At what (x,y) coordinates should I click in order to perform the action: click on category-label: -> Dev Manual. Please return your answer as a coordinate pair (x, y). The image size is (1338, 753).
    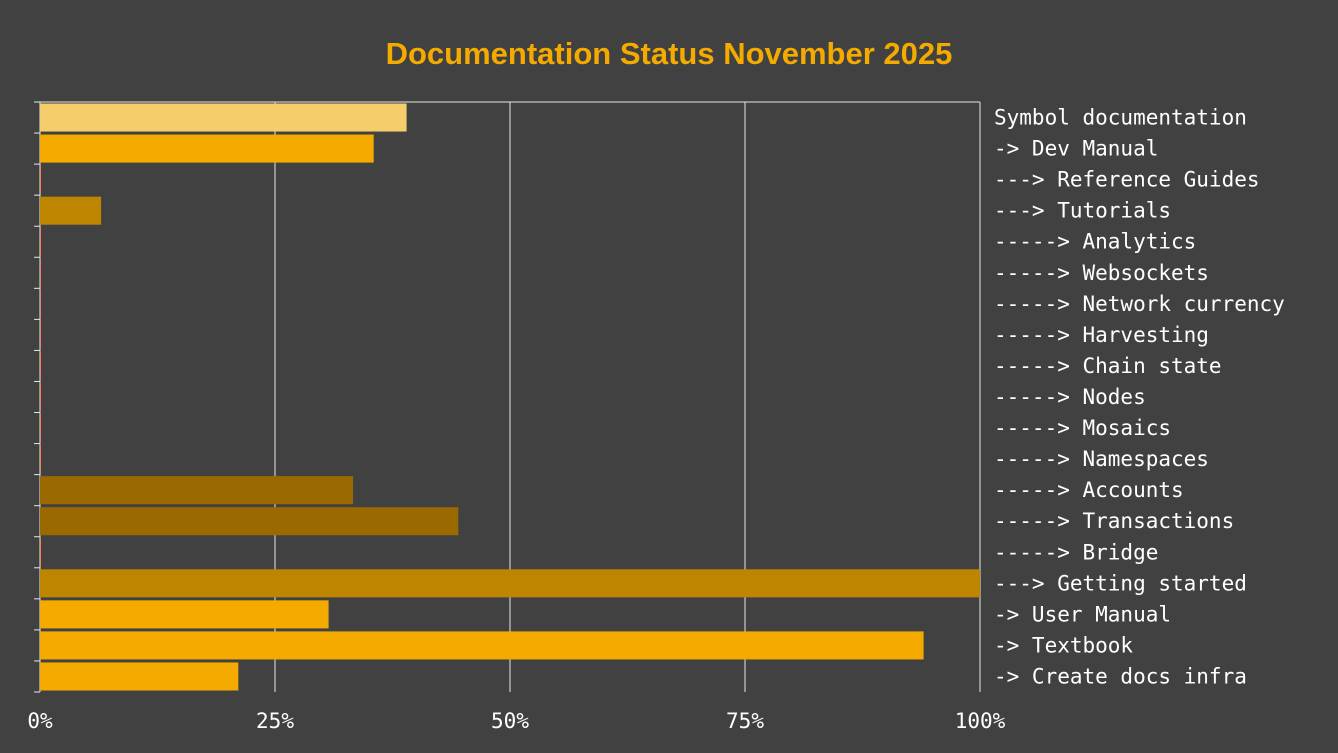
    Looking at the image, I should click on (1076, 149).